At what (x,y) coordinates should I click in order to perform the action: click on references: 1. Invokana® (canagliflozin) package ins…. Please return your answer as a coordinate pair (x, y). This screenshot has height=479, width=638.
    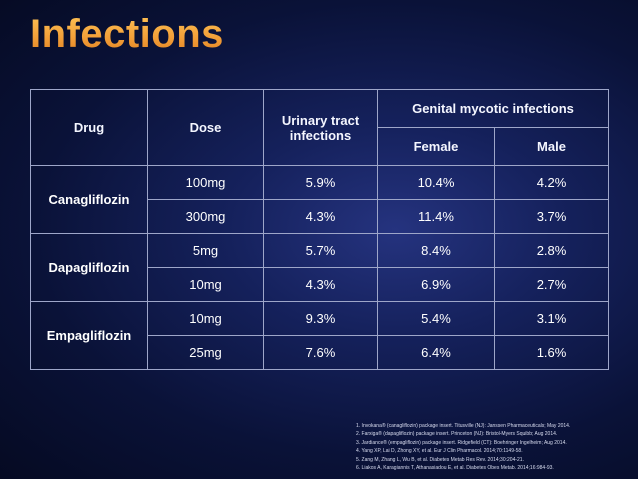
    Looking at the image, I should click on (491, 447).